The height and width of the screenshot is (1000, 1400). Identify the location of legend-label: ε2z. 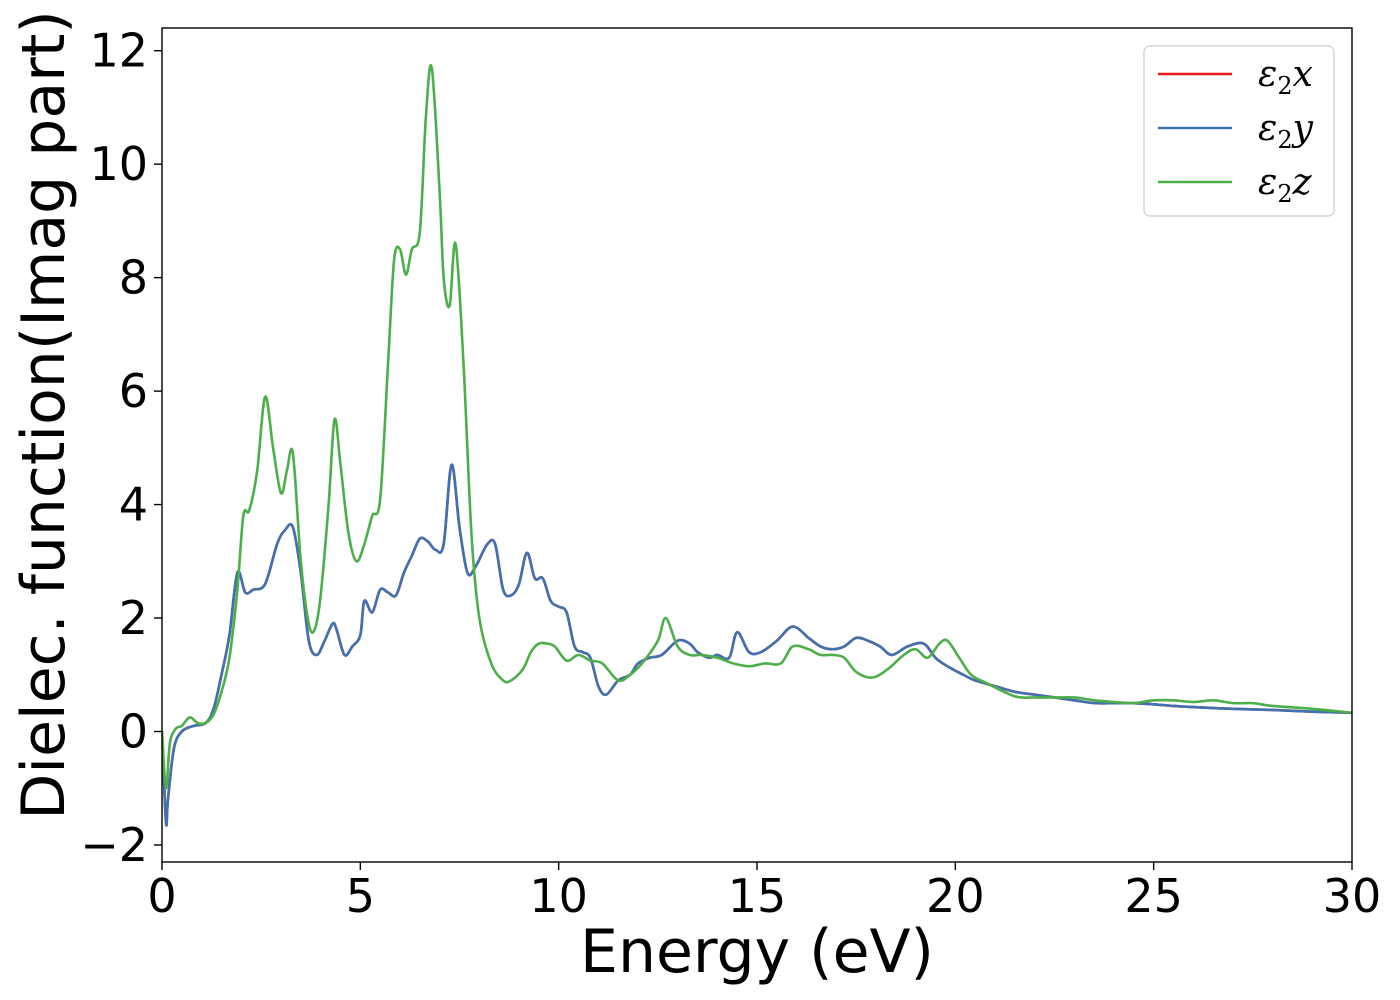
(1285, 185).